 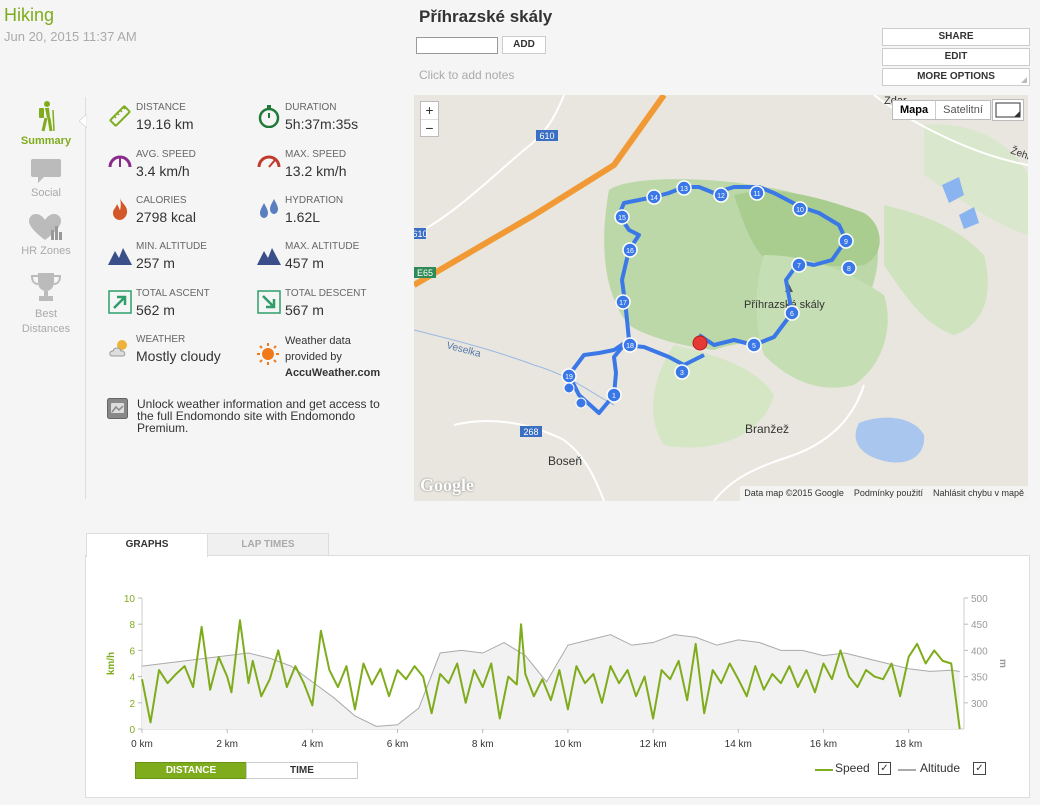 What do you see at coordinates (540, 191) in the screenshot?
I see `highway-road` at bounding box center [540, 191].